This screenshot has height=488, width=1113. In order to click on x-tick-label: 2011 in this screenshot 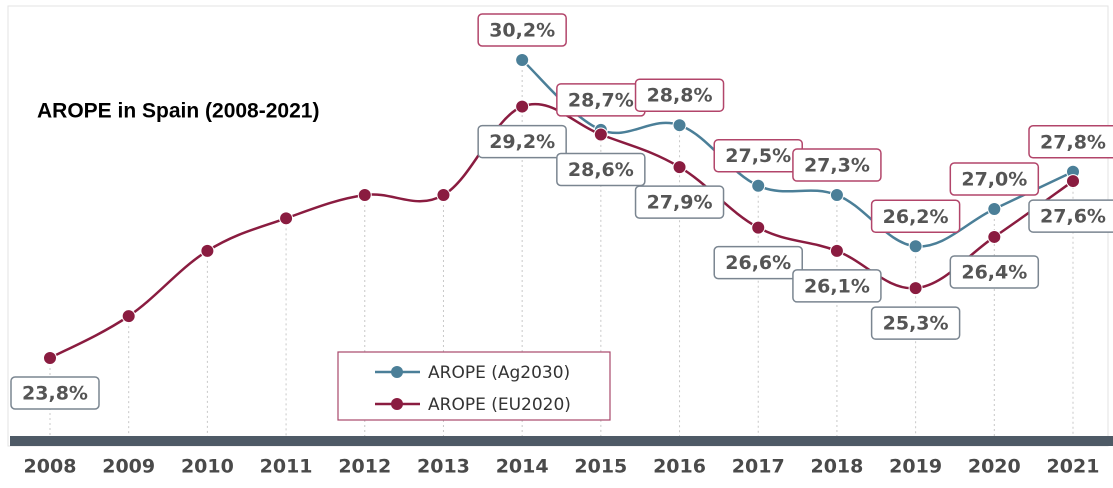, I will do `click(286, 467)`.